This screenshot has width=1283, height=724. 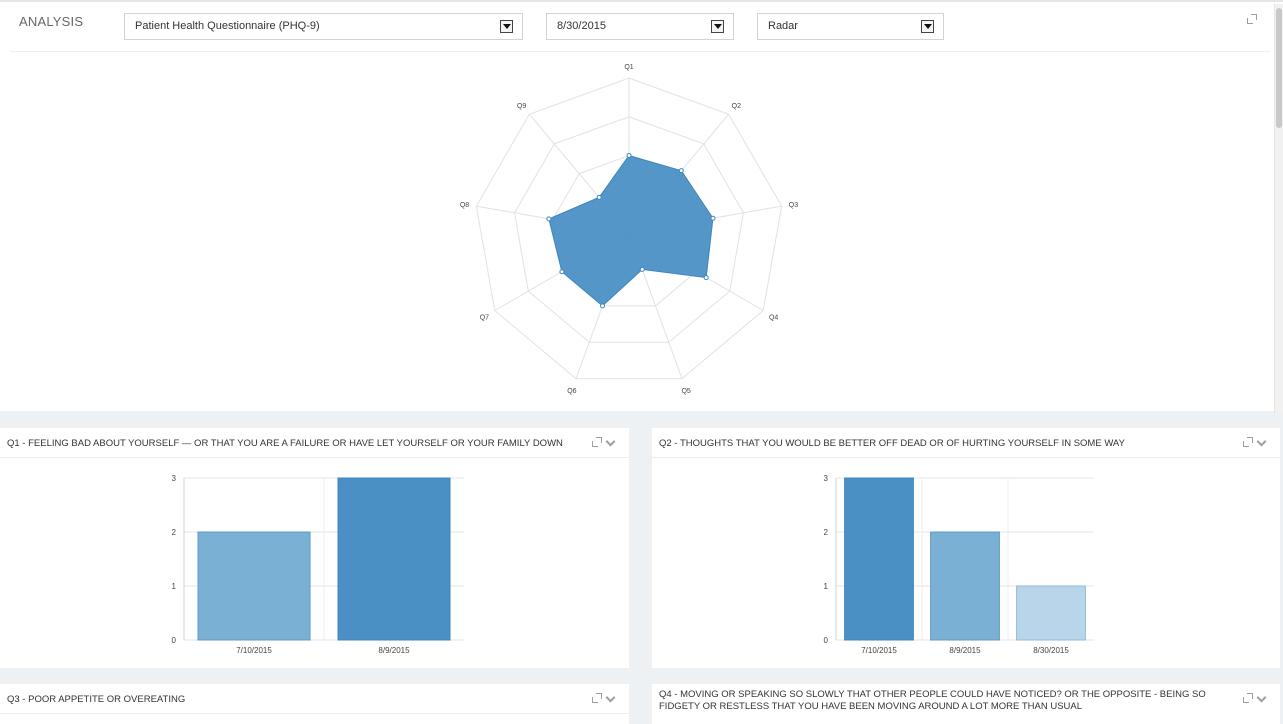 I want to click on radar-axis-label: Q9, so click(x=521, y=106).